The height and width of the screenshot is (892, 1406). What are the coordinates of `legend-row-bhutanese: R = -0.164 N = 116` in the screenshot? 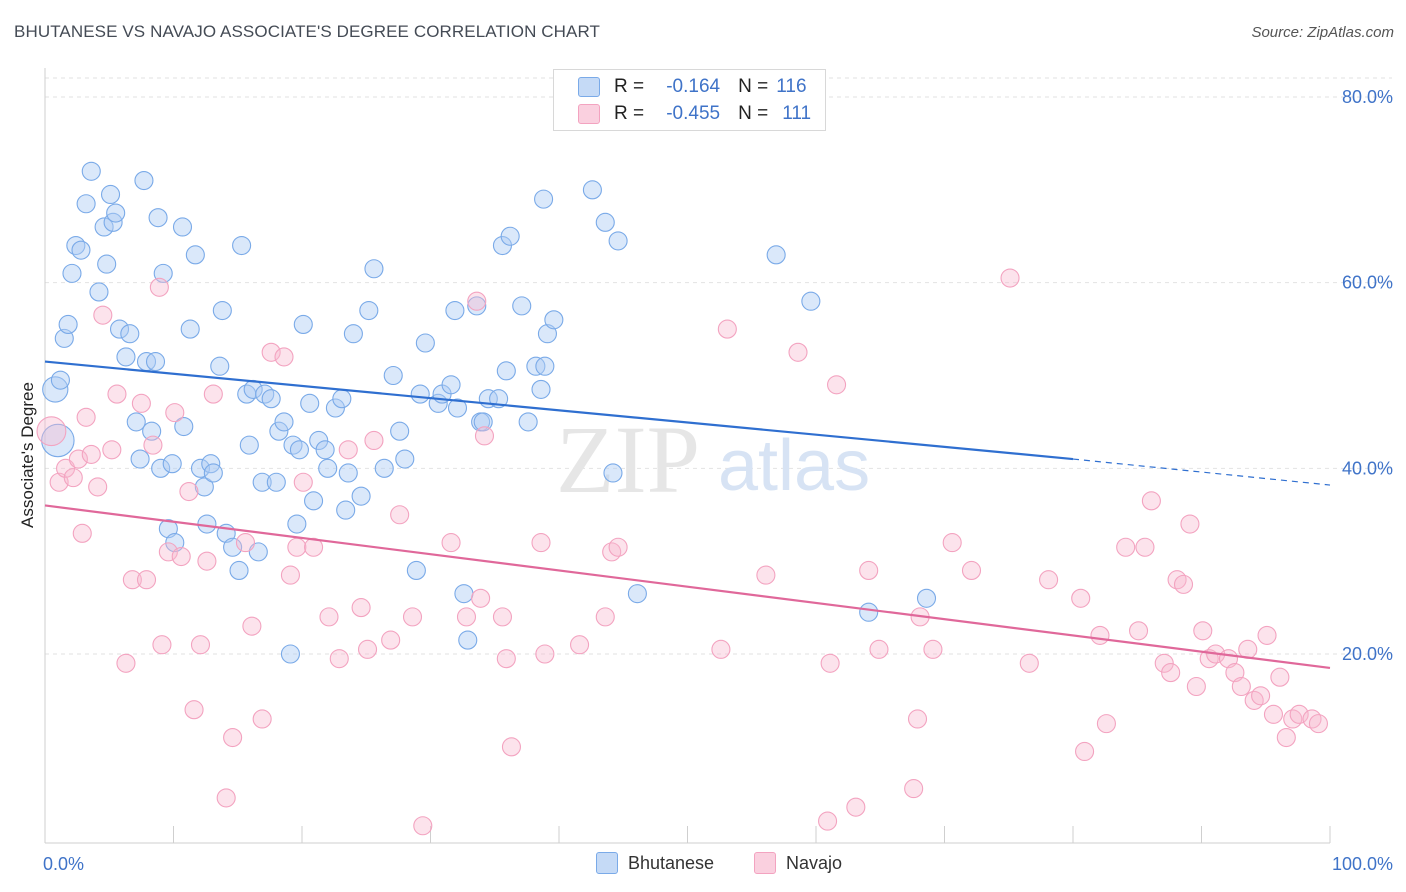 It's located at (692, 87).